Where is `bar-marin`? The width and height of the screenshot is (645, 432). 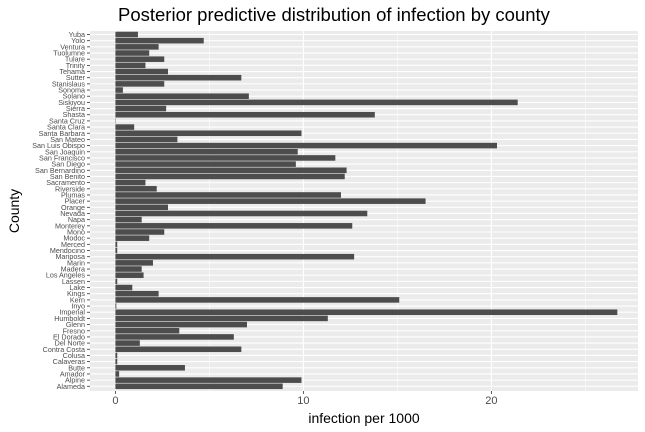 bar-marin is located at coordinates (134, 263).